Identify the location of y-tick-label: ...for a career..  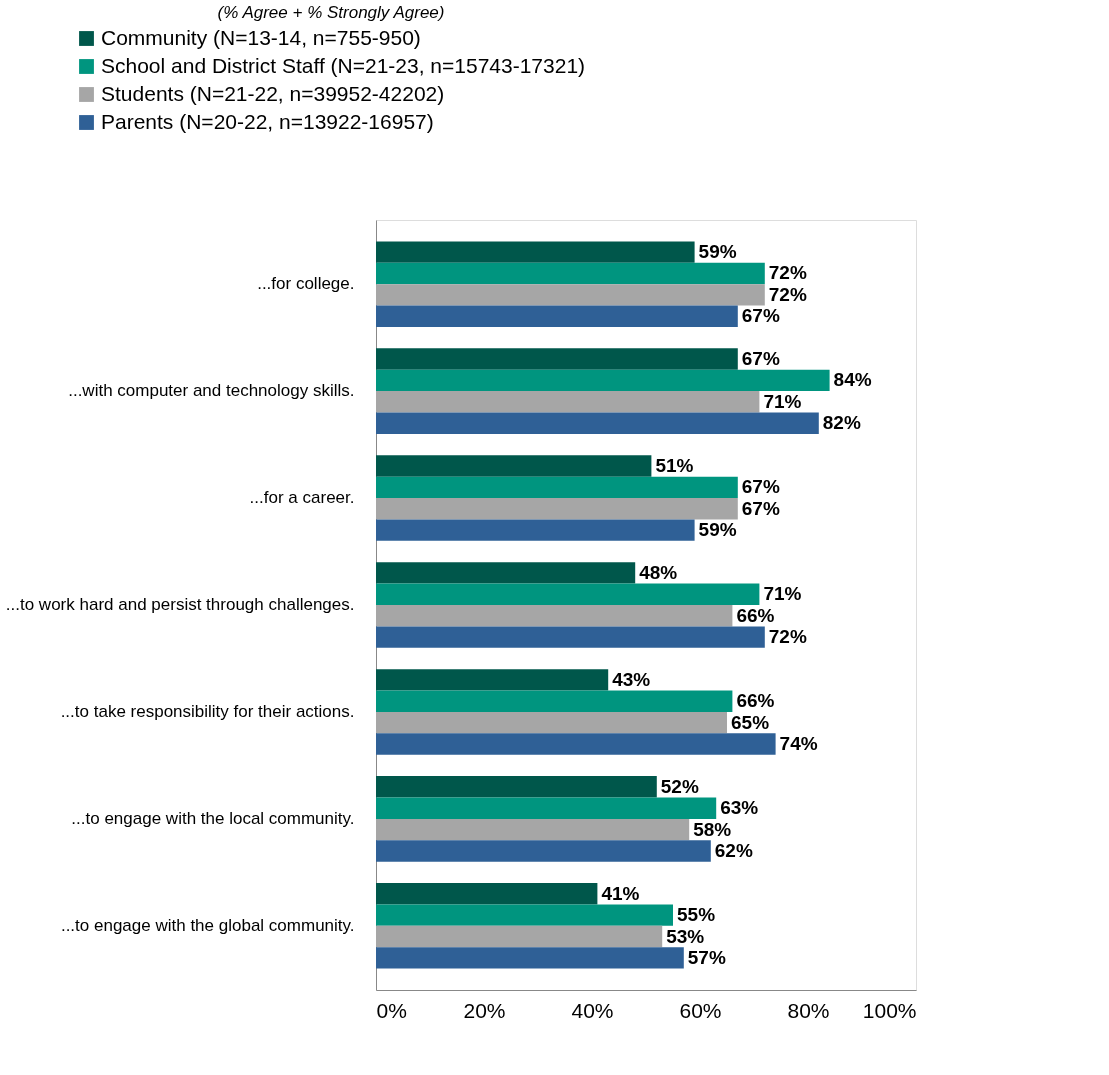
(302, 498).